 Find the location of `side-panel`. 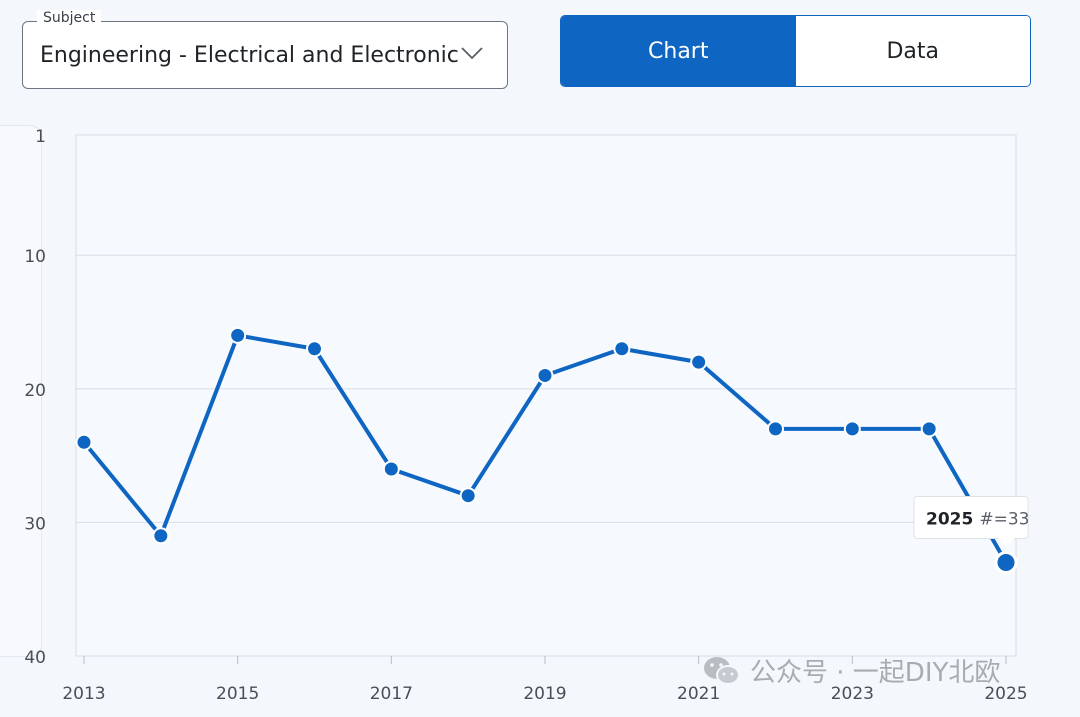

side-panel is located at coordinates (21, 391).